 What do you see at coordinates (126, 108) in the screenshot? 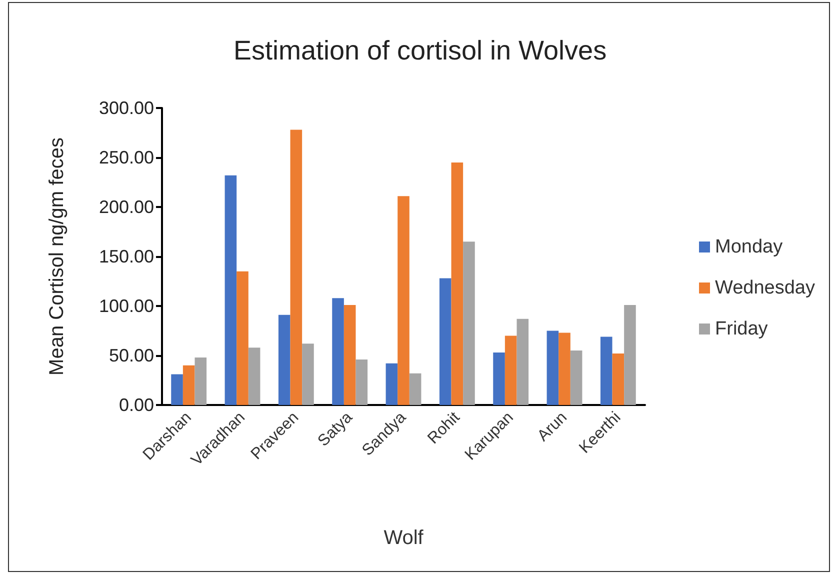
I see `y-tick-label: 300.00` at bounding box center [126, 108].